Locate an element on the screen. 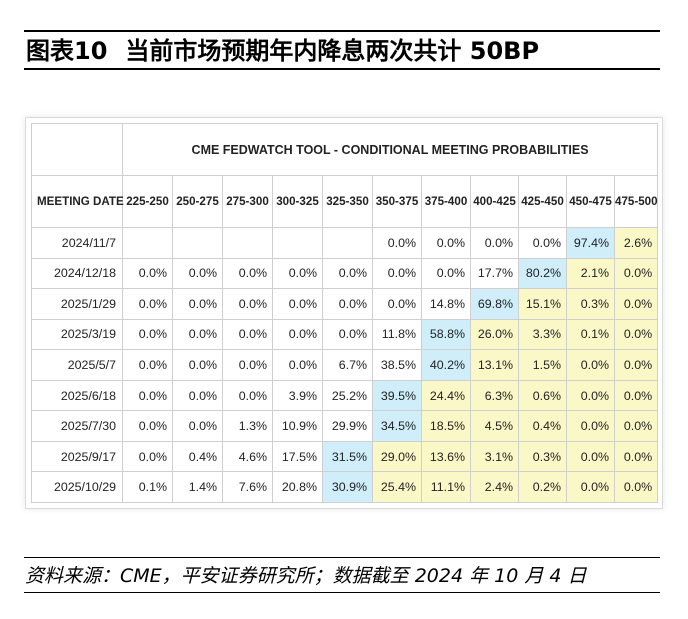  probability-cell: 0.4% is located at coordinates (197, 456).